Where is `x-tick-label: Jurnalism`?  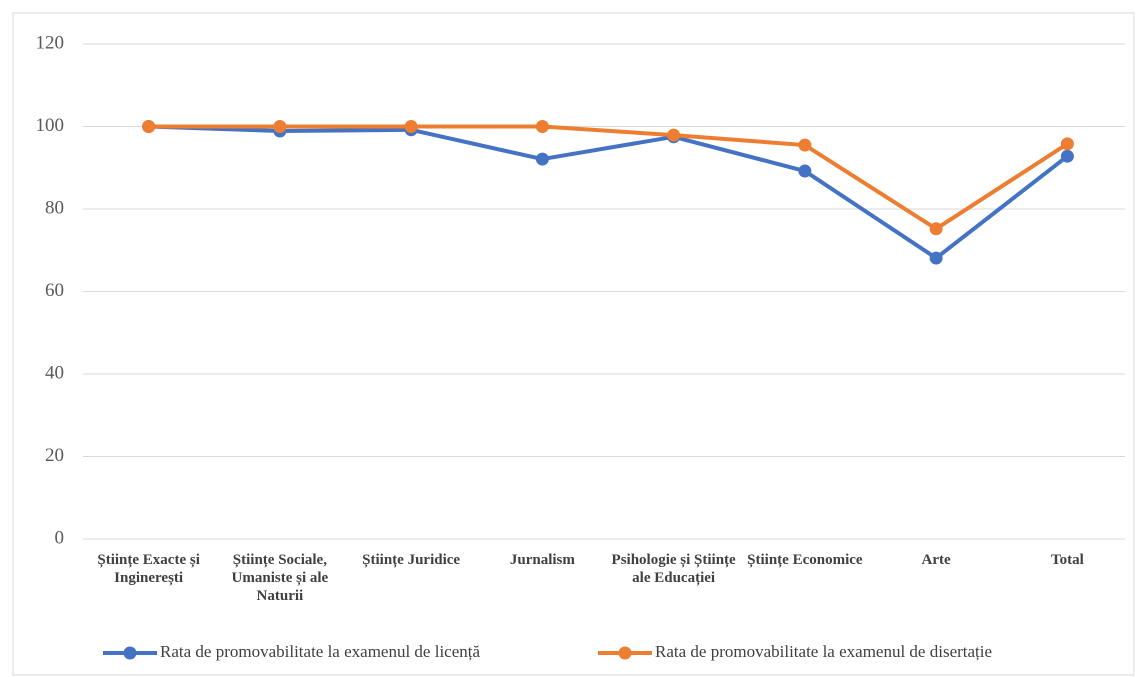 x-tick-label: Jurnalism is located at coordinates (542, 560).